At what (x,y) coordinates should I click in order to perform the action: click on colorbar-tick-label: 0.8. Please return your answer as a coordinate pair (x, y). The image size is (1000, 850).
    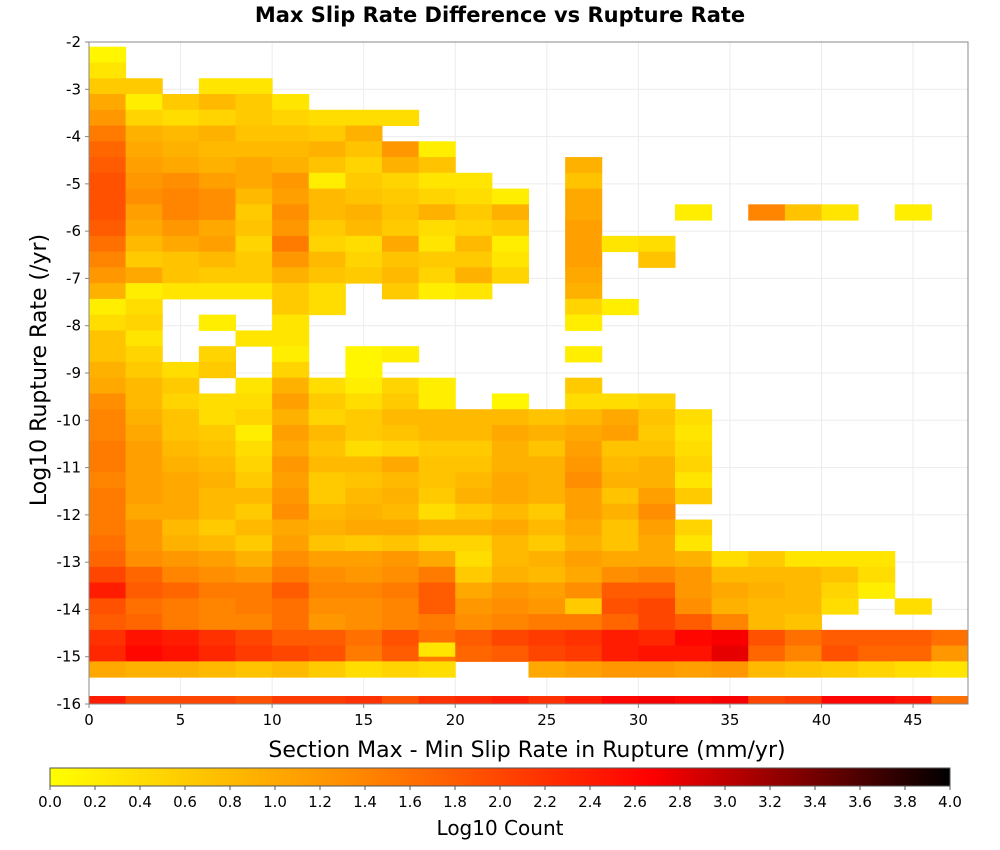
    Looking at the image, I should click on (230, 802).